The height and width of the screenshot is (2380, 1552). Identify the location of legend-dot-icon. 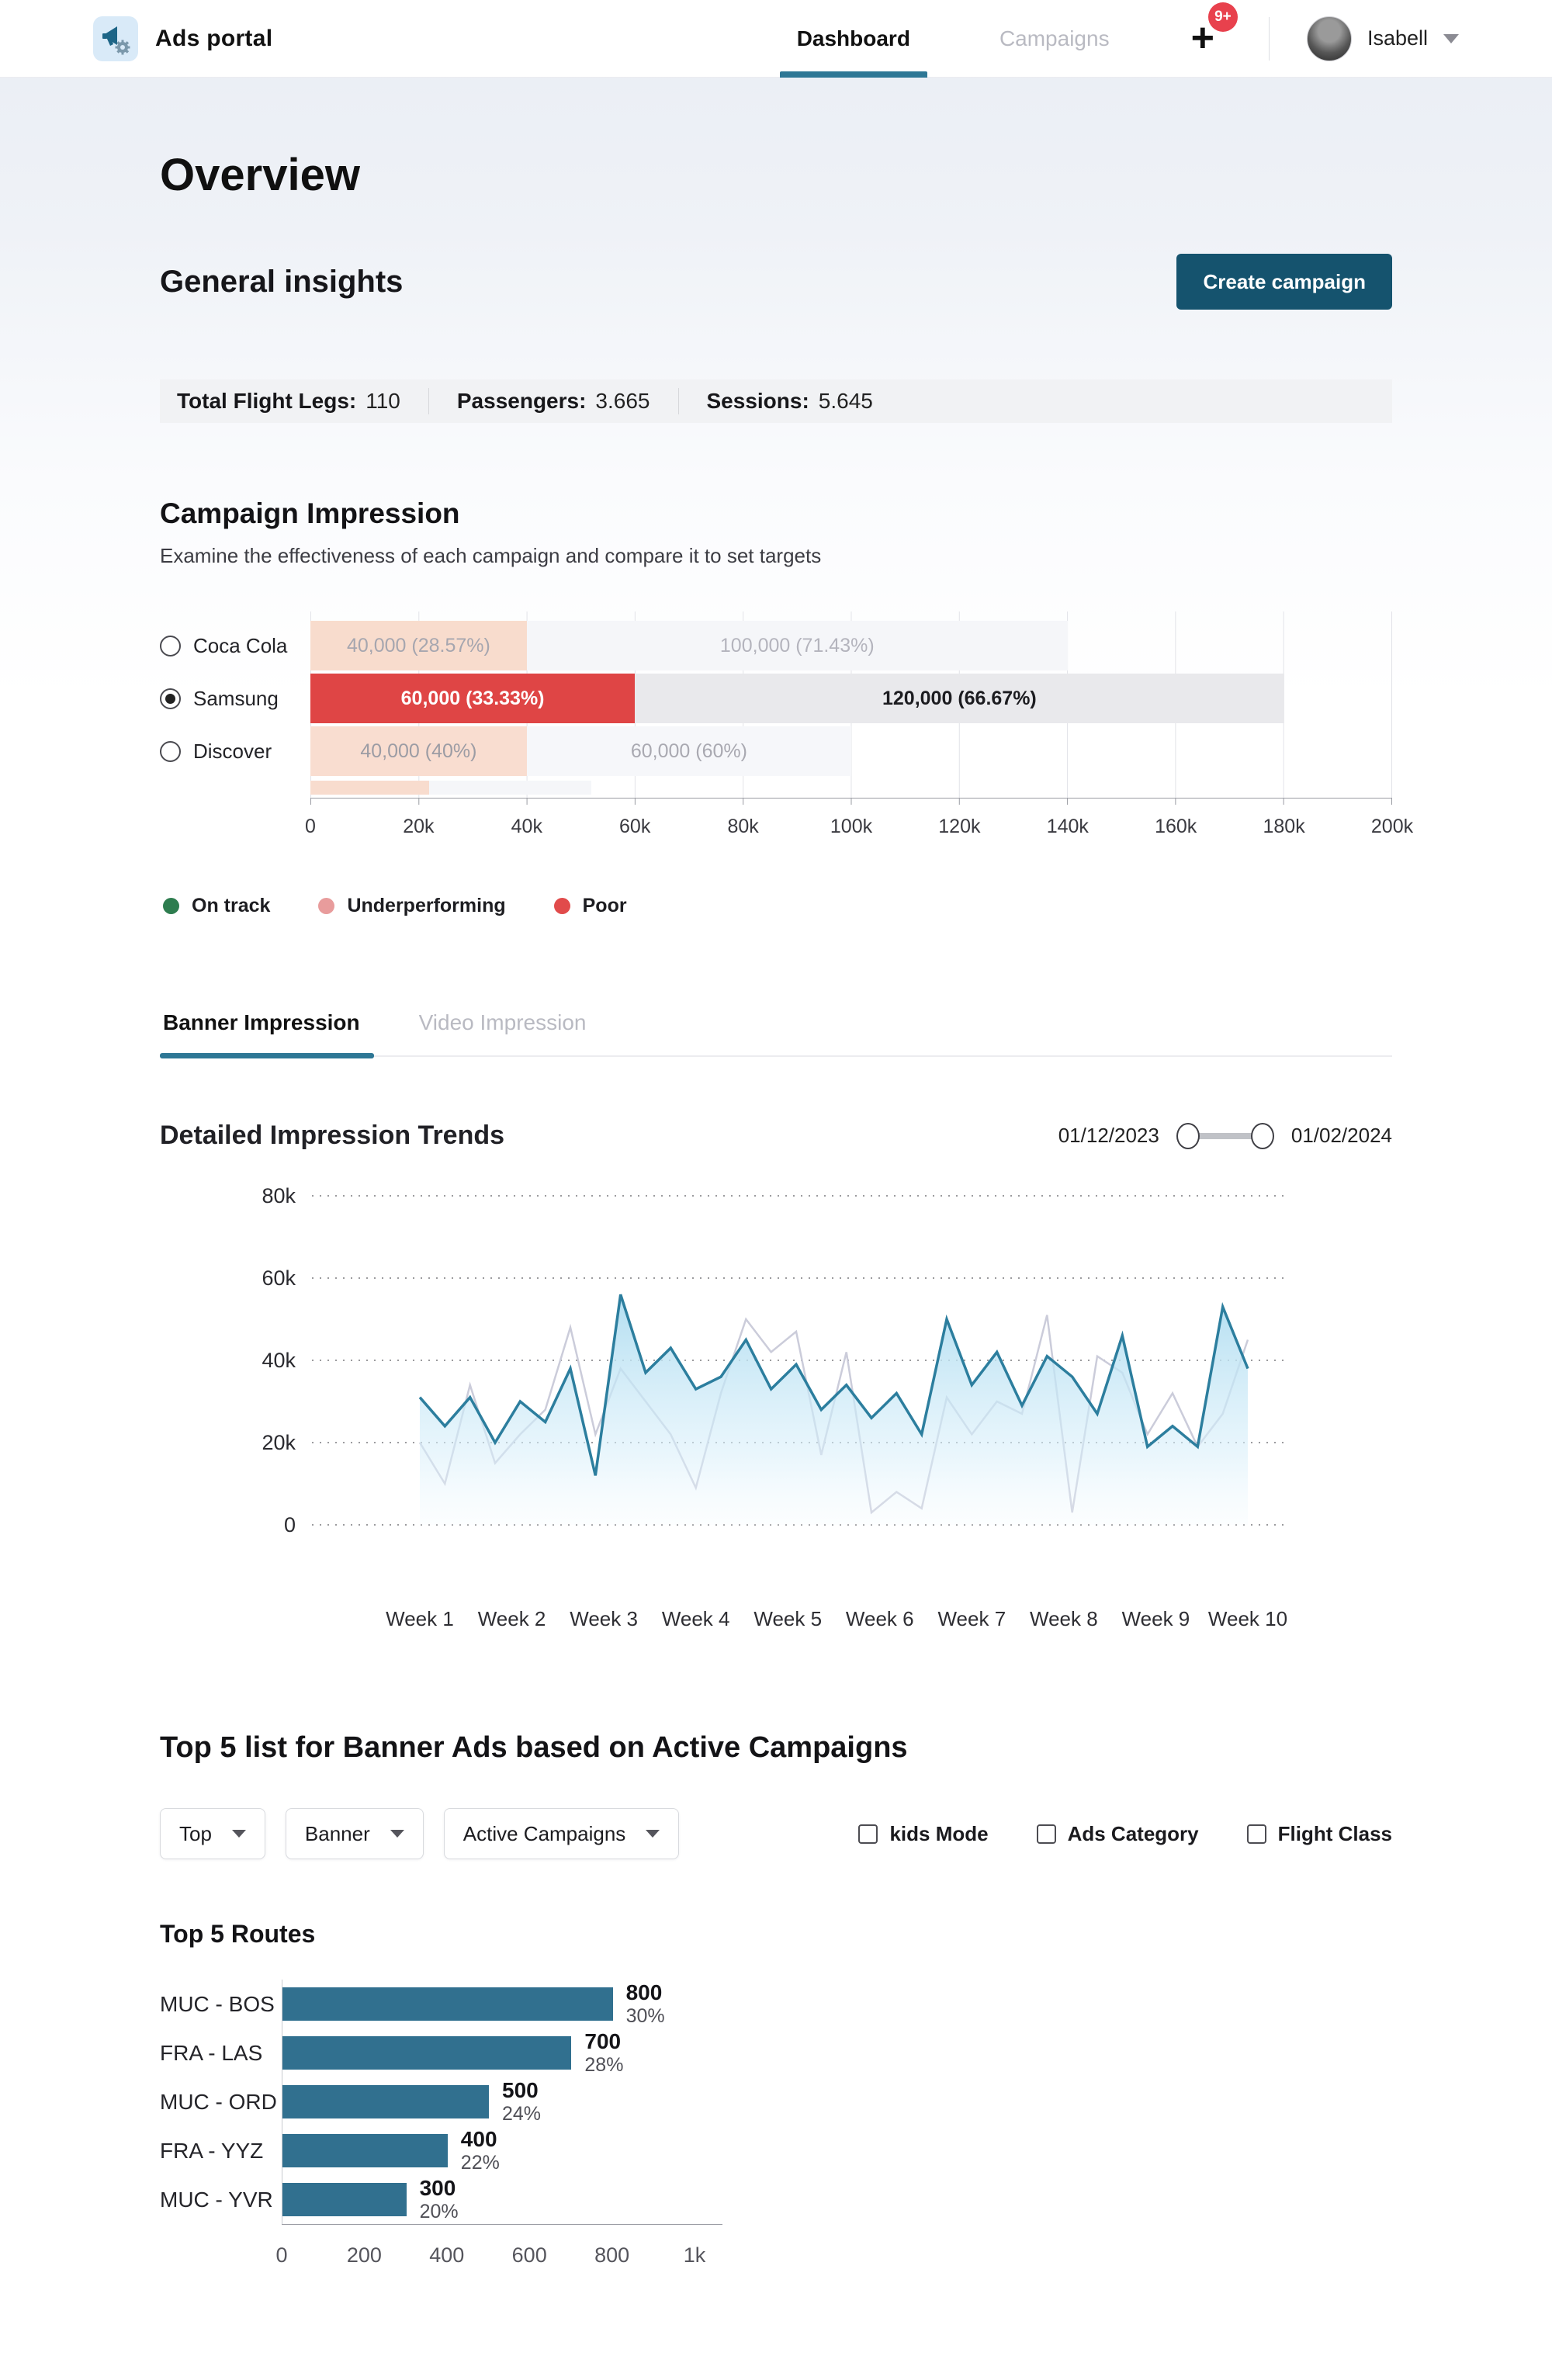
(561, 906).